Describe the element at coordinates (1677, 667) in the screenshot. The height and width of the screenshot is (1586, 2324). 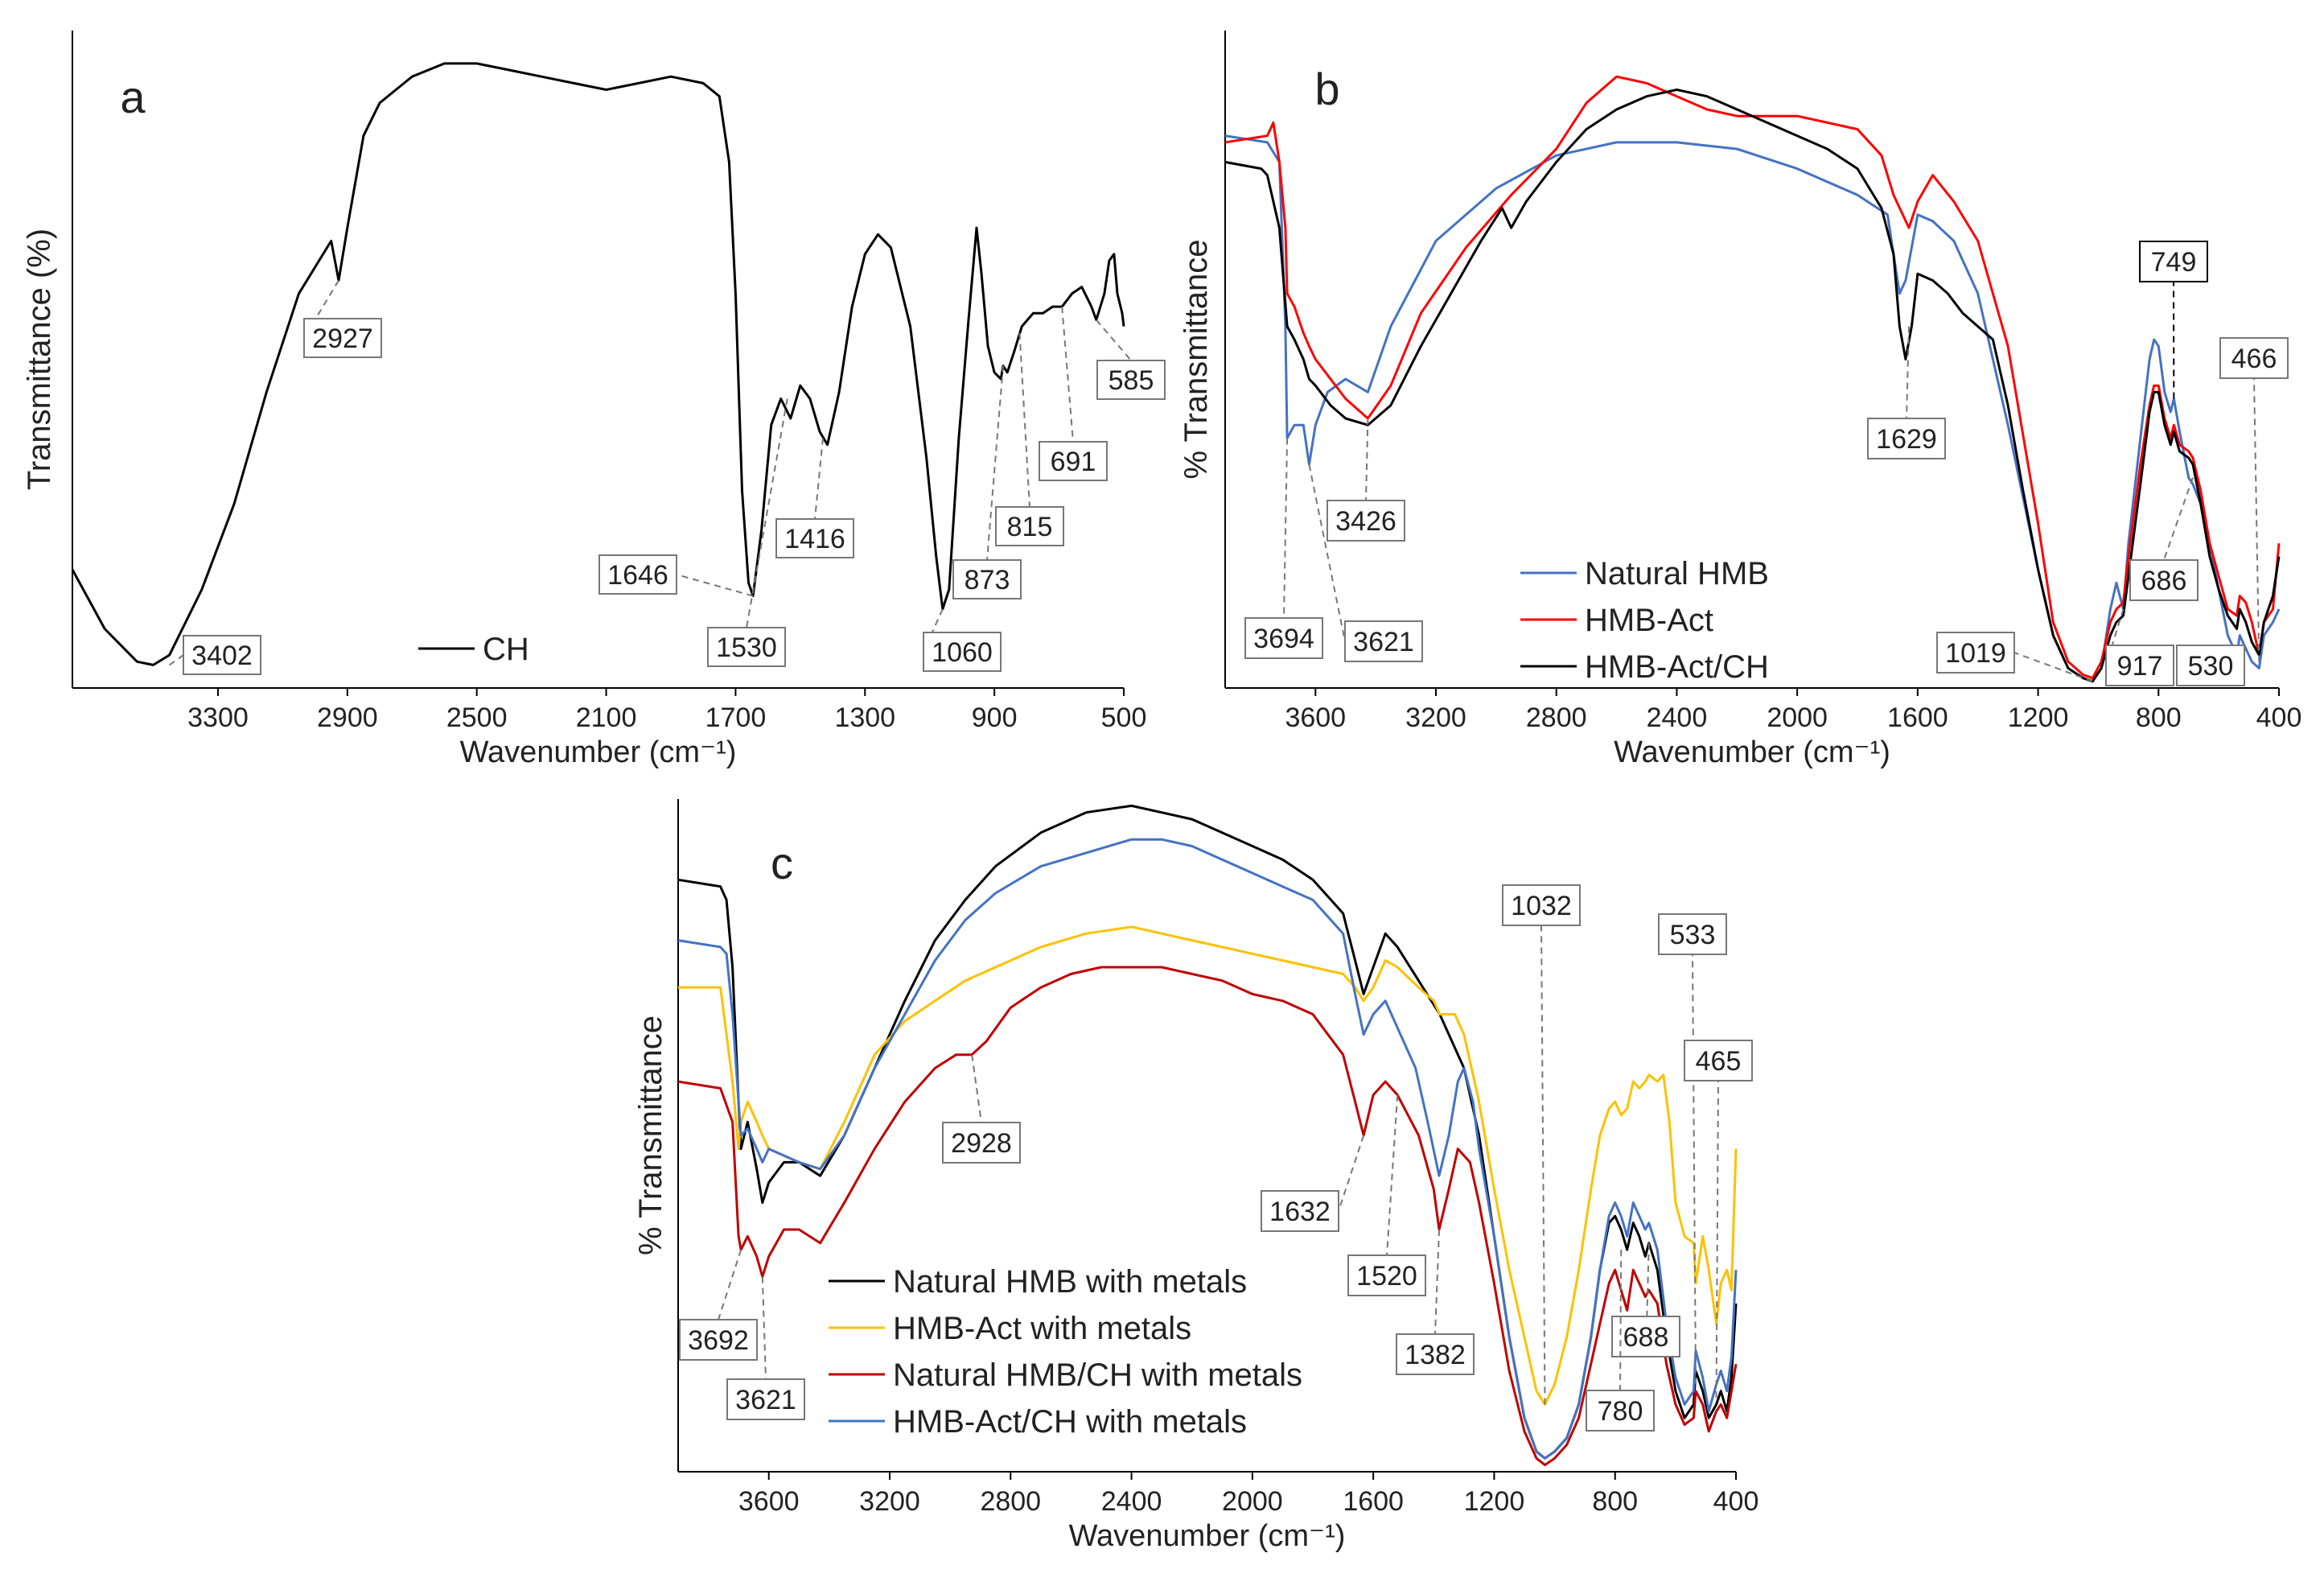
I see `legend-entry: HMB-Act/CH` at that location.